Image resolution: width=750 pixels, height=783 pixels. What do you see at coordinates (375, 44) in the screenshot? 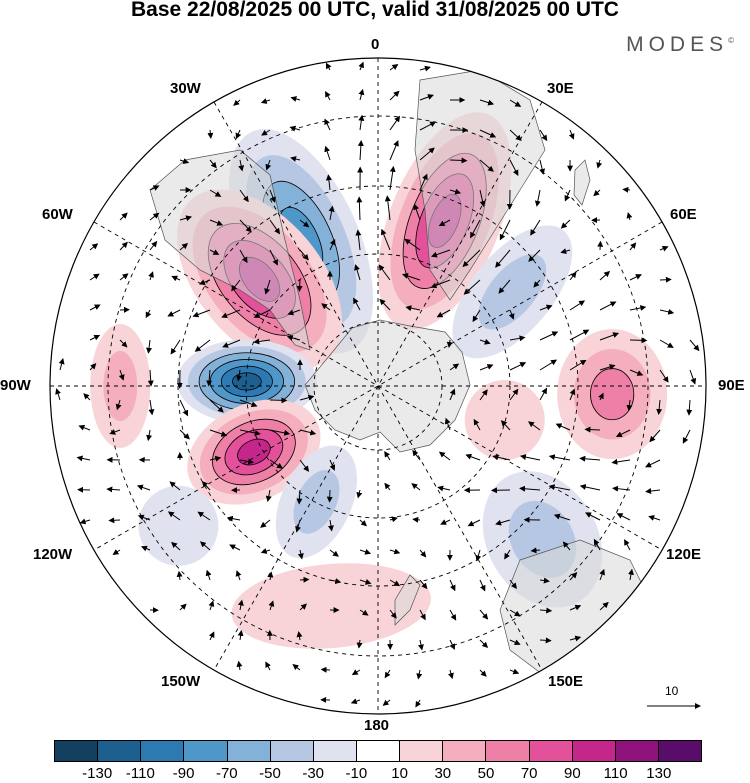
I see `lon-label-0: 0` at bounding box center [375, 44].